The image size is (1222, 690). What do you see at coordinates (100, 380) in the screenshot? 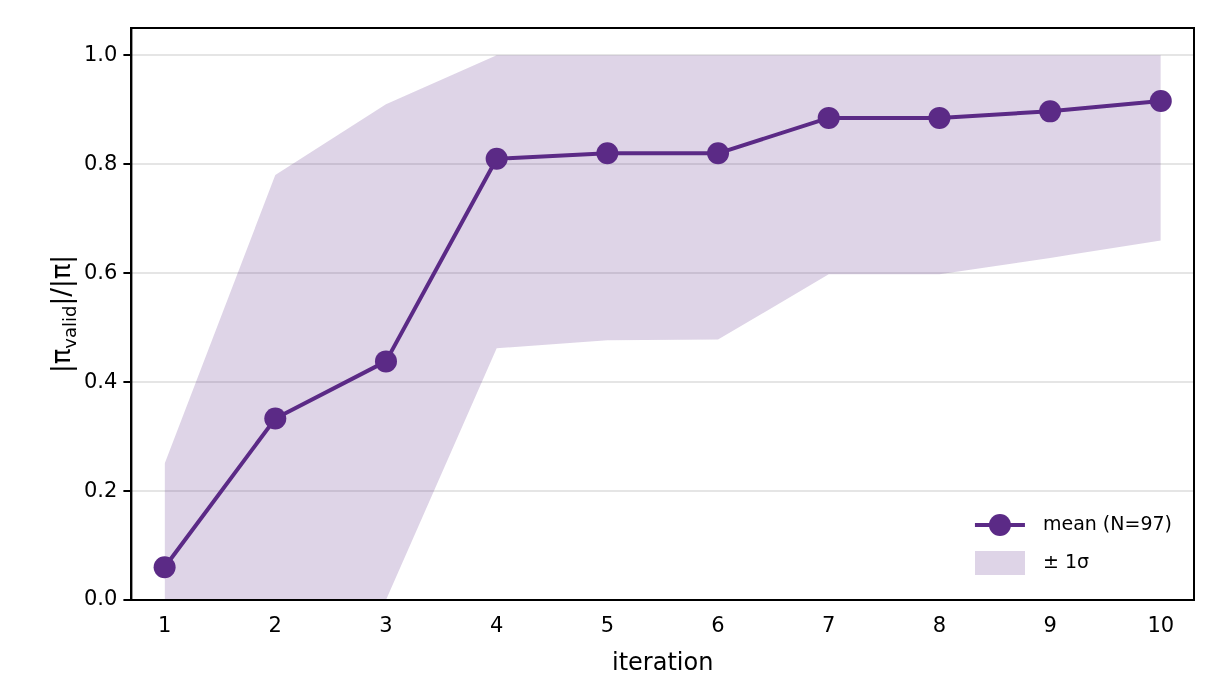
I see `y-tick-label: 0.4` at bounding box center [100, 380].